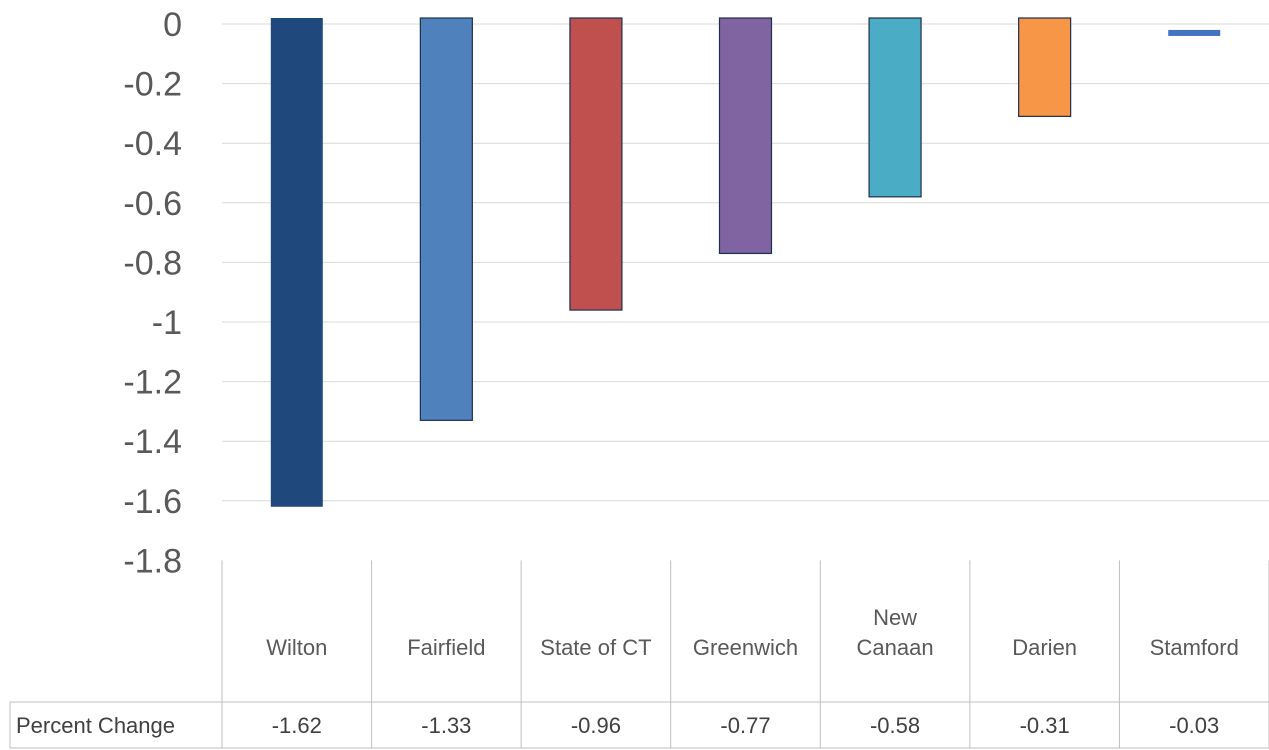 The width and height of the screenshot is (1269, 750). What do you see at coordinates (152, 293) in the screenshot?
I see `y-axis: 0 -0.2 -0.4 -0.6 -0.8 -1 -1.2 -1.4 -1.6 -1.8` at bounding box center [152, 293].